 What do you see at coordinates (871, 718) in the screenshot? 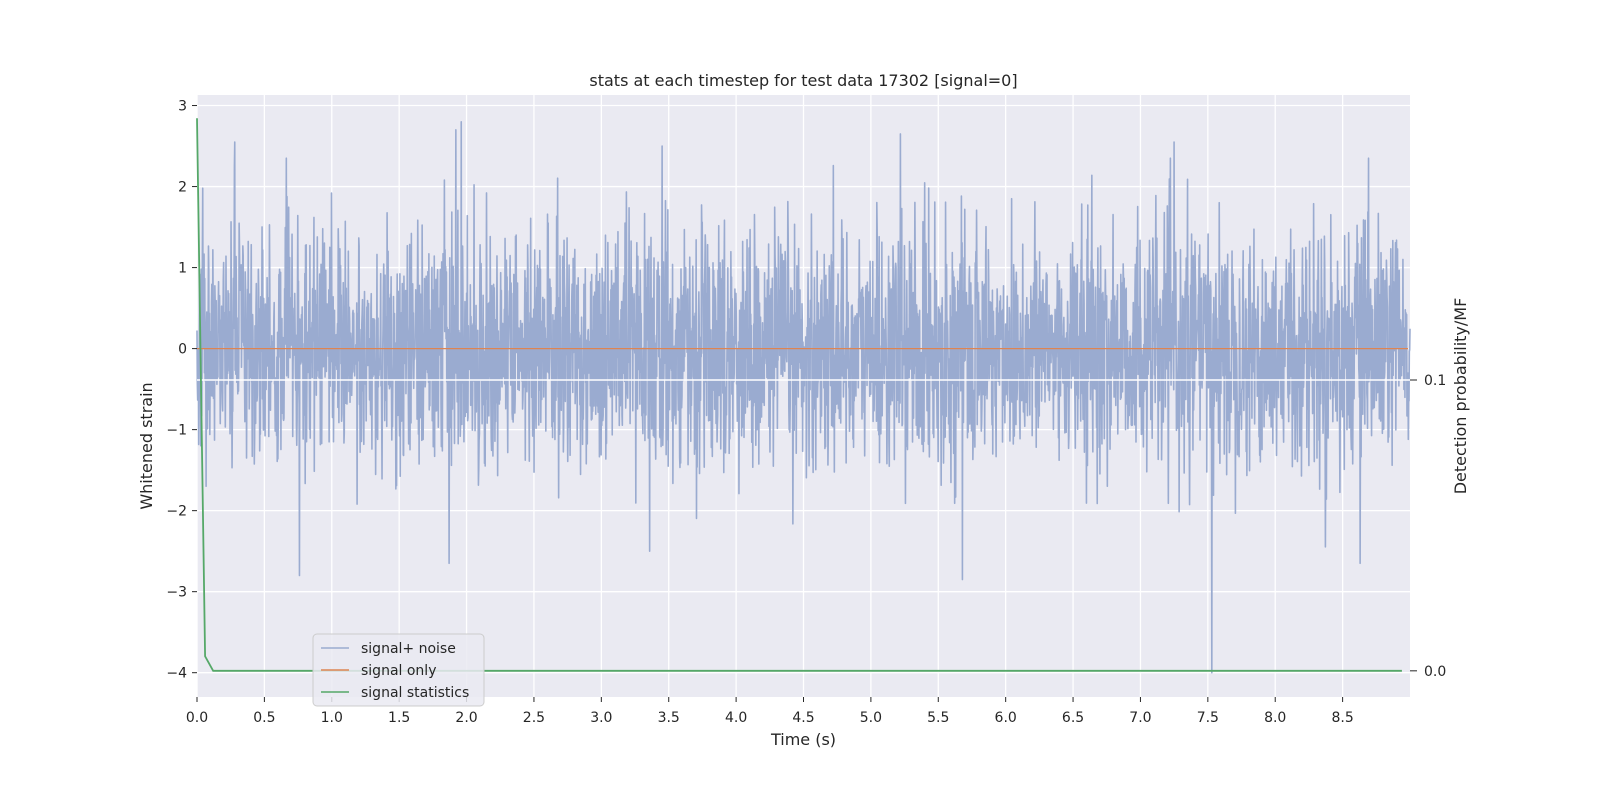
I see `x-tick-label: 5.0` at bounding box center [871, 718].